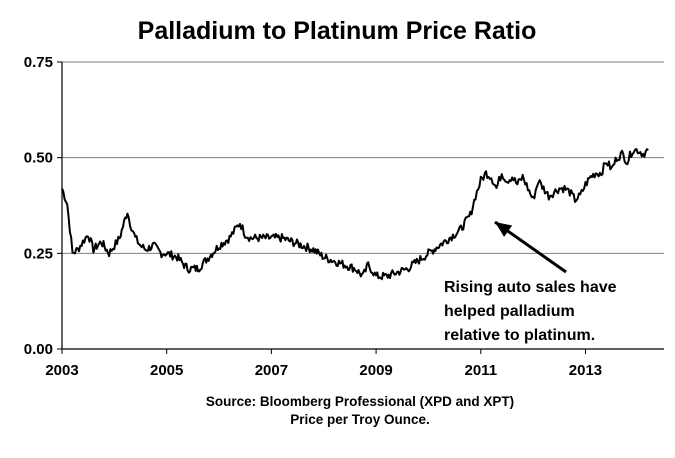  What do you see at coordinates (166, 370) in the screenshot?
I see `x-tick-label: 2005` at bounding box center [166, 370].